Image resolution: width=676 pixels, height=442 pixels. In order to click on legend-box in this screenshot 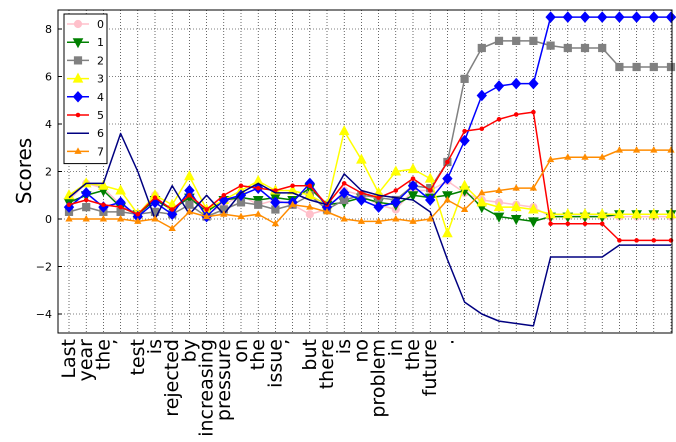, I will do `click(85, 89)`.